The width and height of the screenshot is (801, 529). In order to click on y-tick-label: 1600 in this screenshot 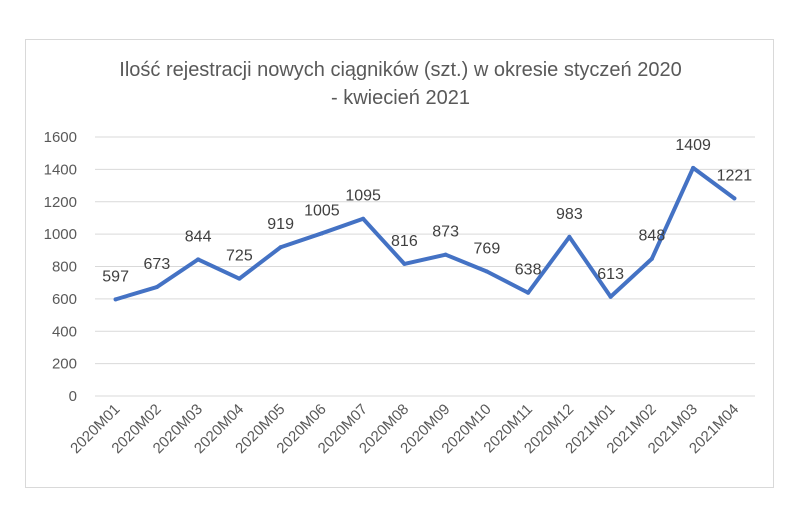, I will do `click(60, 137)`.